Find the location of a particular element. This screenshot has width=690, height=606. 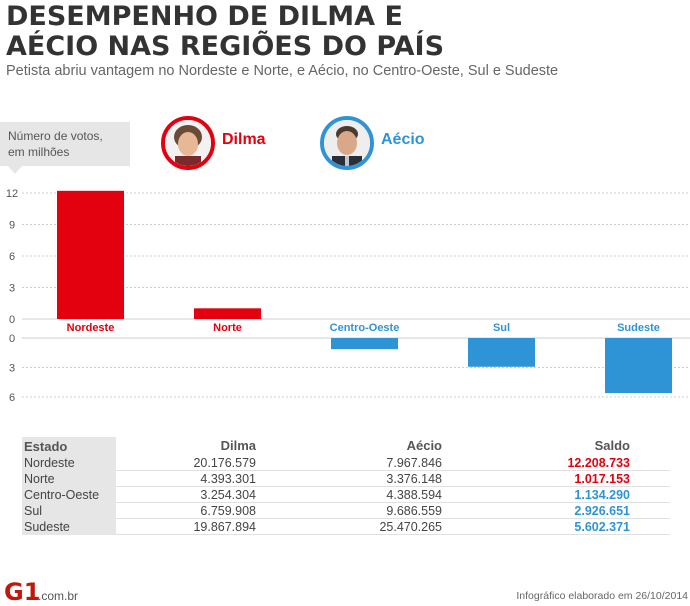

cell-aecio: 9.686.559 is located at coordinates (414, 511).